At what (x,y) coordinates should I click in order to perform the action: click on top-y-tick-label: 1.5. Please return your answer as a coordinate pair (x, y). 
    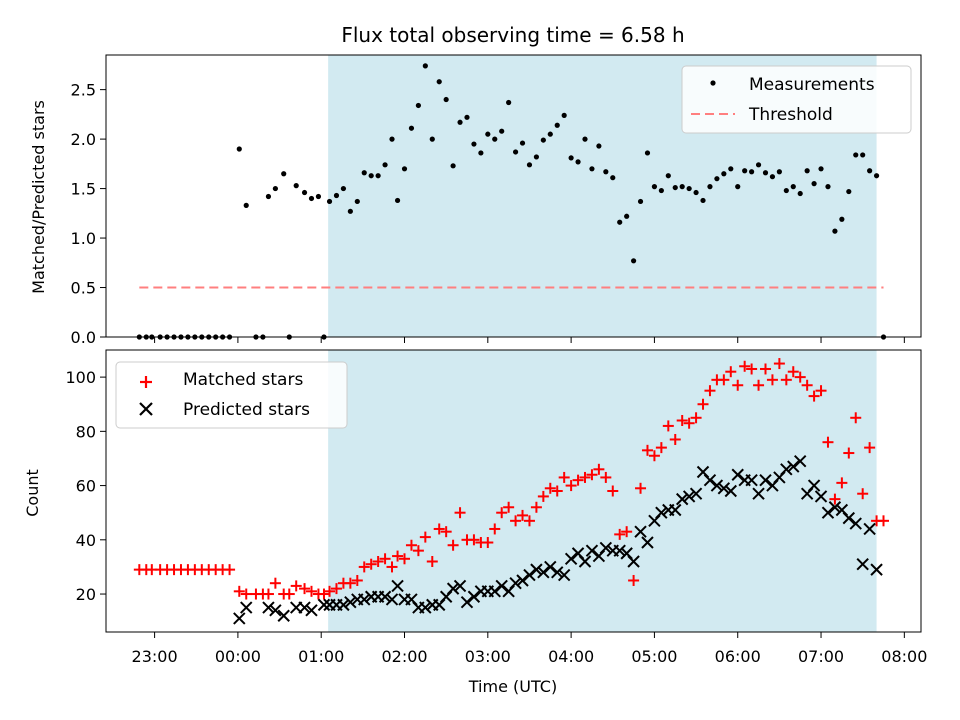
    Looking at the image, I should click on (83, 189).